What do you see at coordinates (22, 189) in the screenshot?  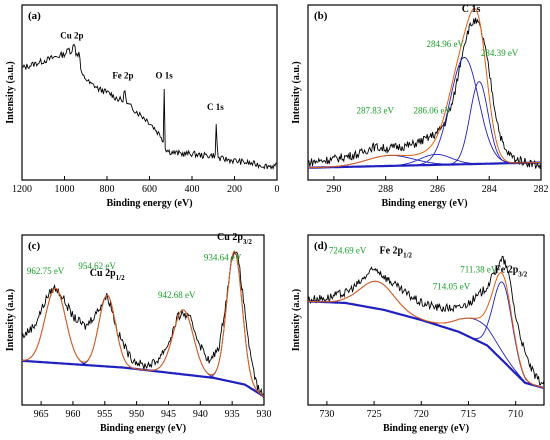 I see `x-tick-label: 1200` at bounding box center [22, 189].